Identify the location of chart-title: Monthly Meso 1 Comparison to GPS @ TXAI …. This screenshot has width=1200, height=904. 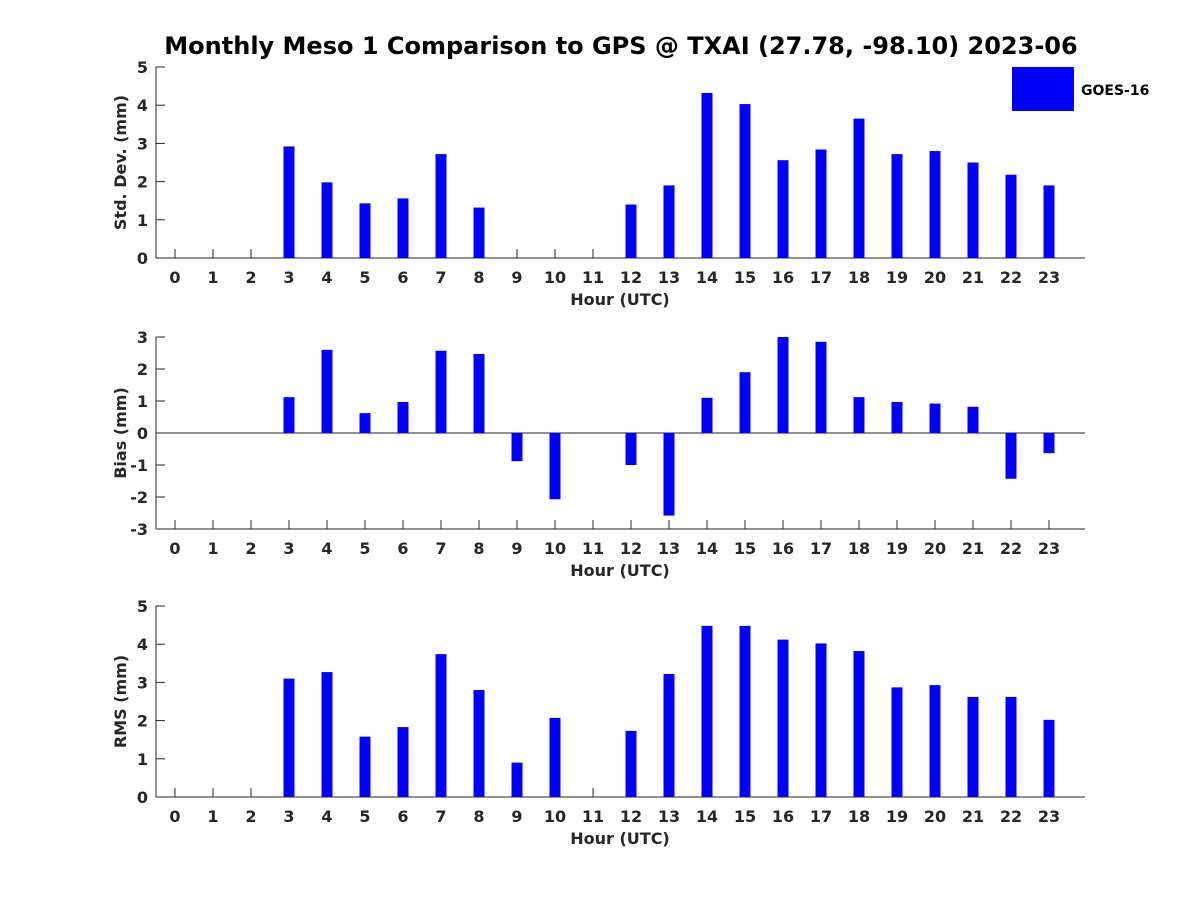
(620, 46).